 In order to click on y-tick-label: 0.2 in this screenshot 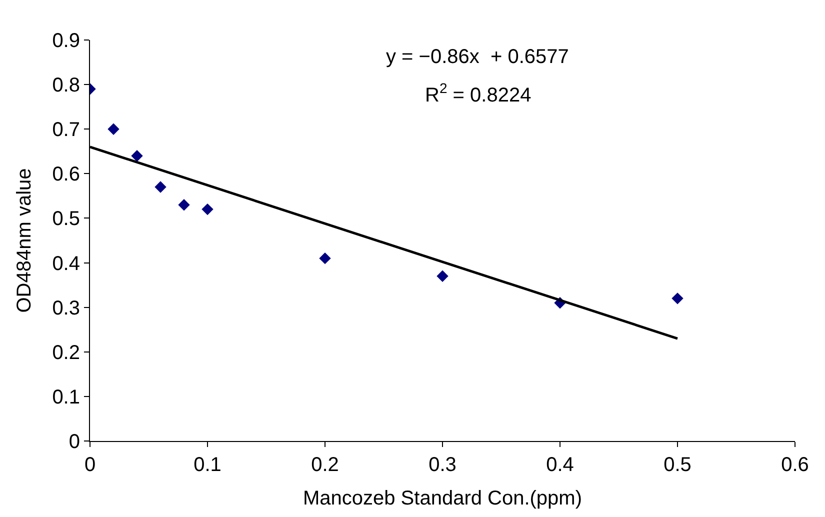, I will do `click(66, 353)`.